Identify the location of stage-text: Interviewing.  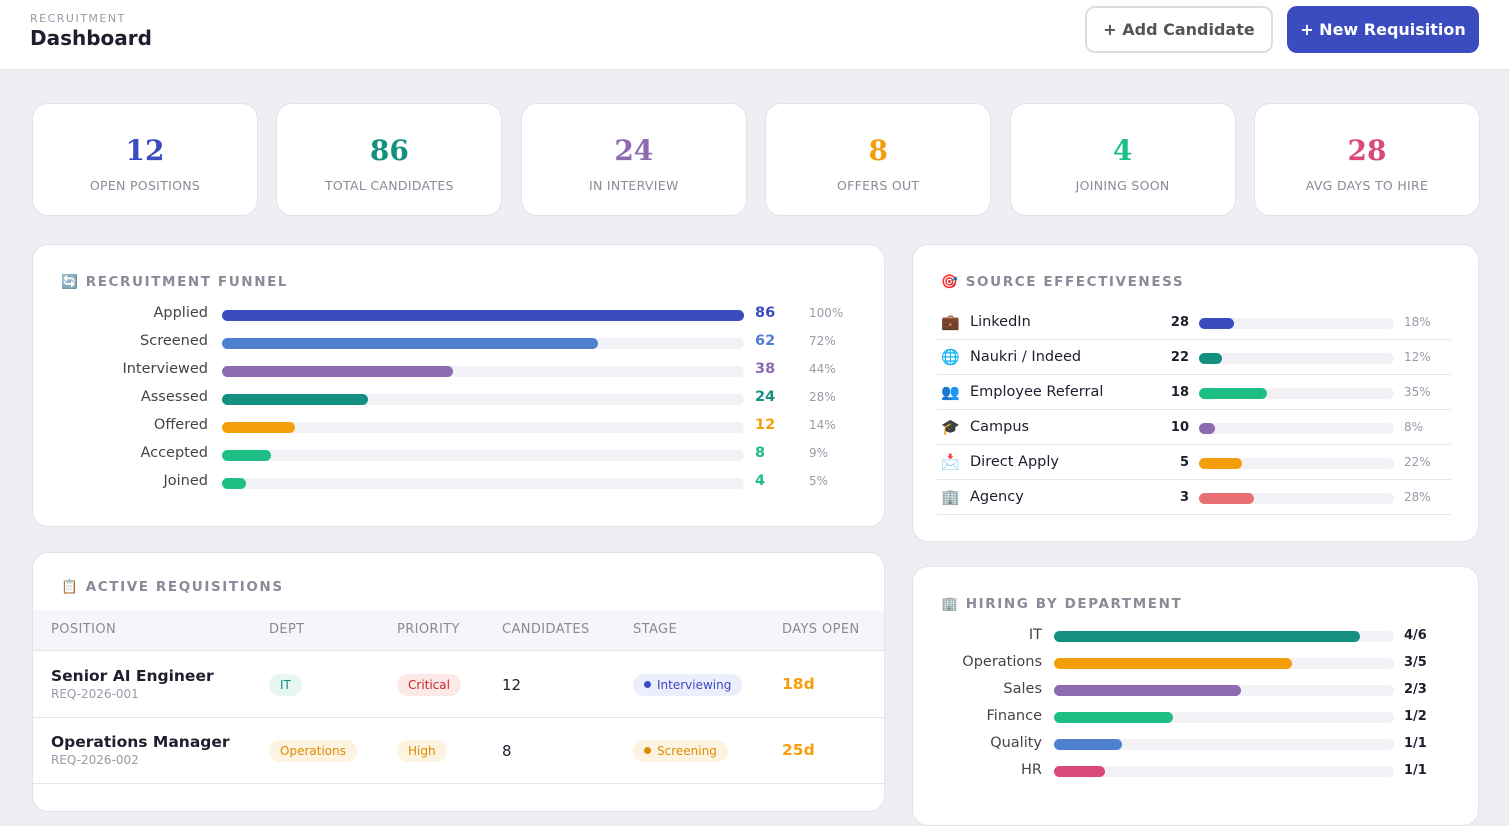
(694, 685).